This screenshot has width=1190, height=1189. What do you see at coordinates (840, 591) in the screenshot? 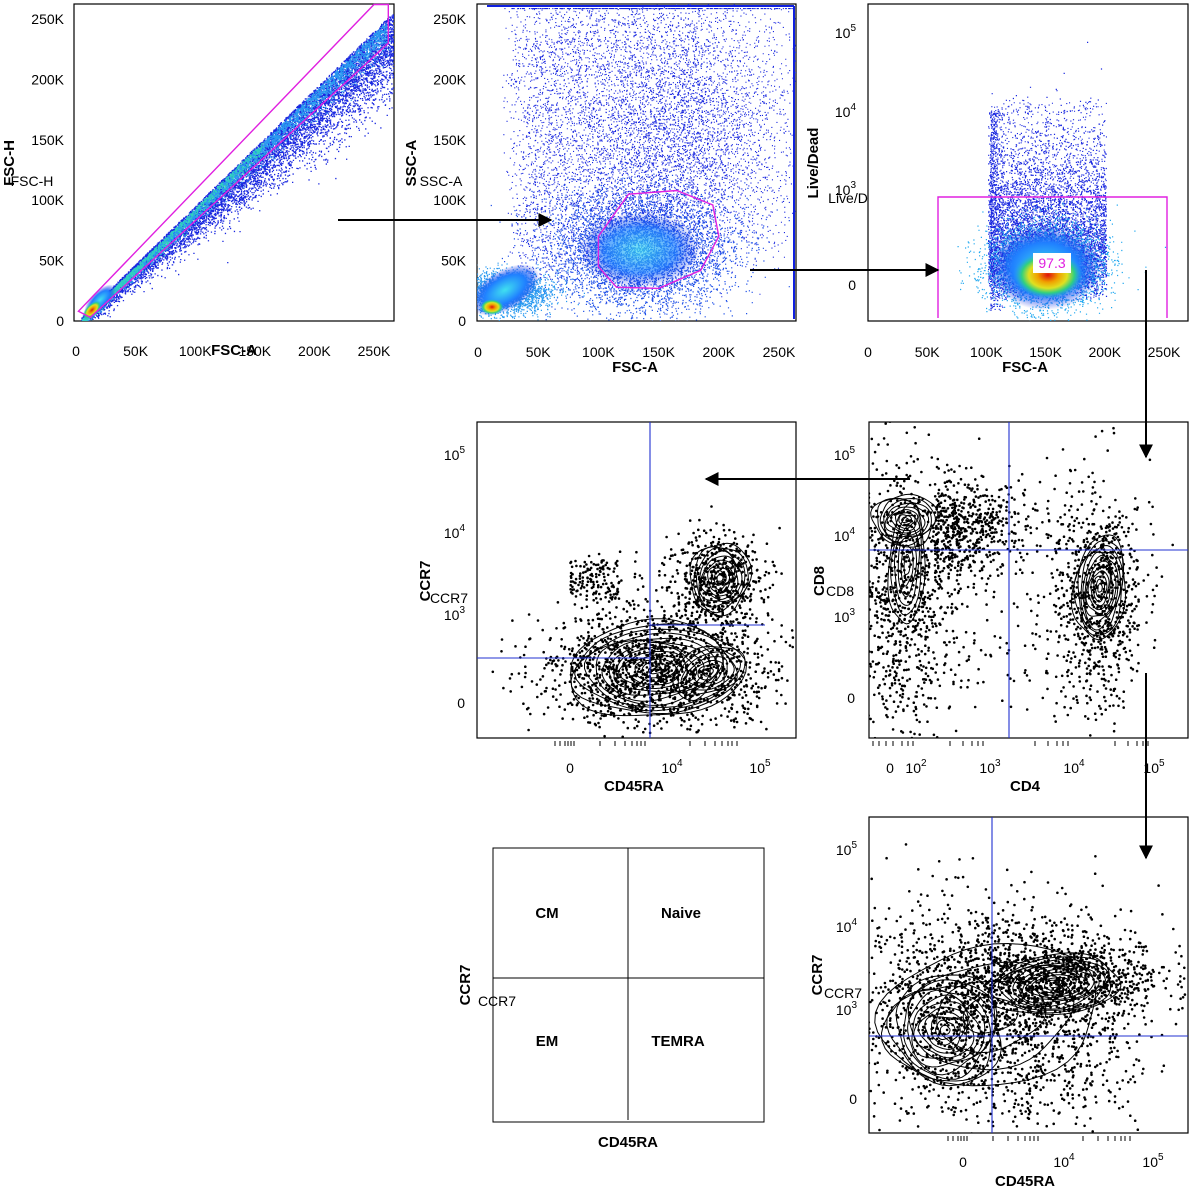
I see `y-axis-overlay-label: CD8` at bounding box center [840, 591].